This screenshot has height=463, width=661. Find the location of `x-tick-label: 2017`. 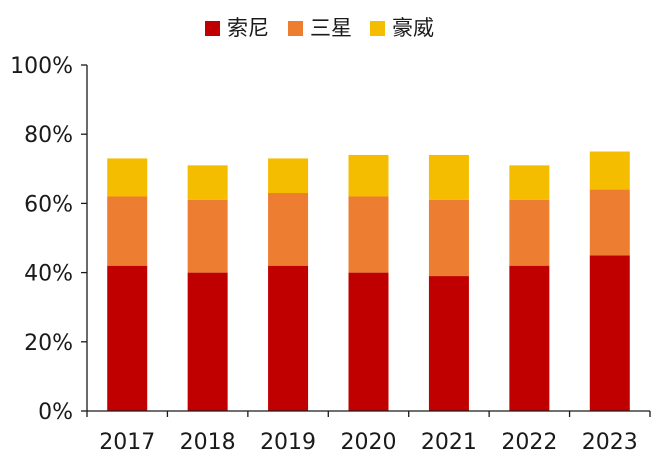

x-tick-label: 2017 is located at coordinates (127, 442).